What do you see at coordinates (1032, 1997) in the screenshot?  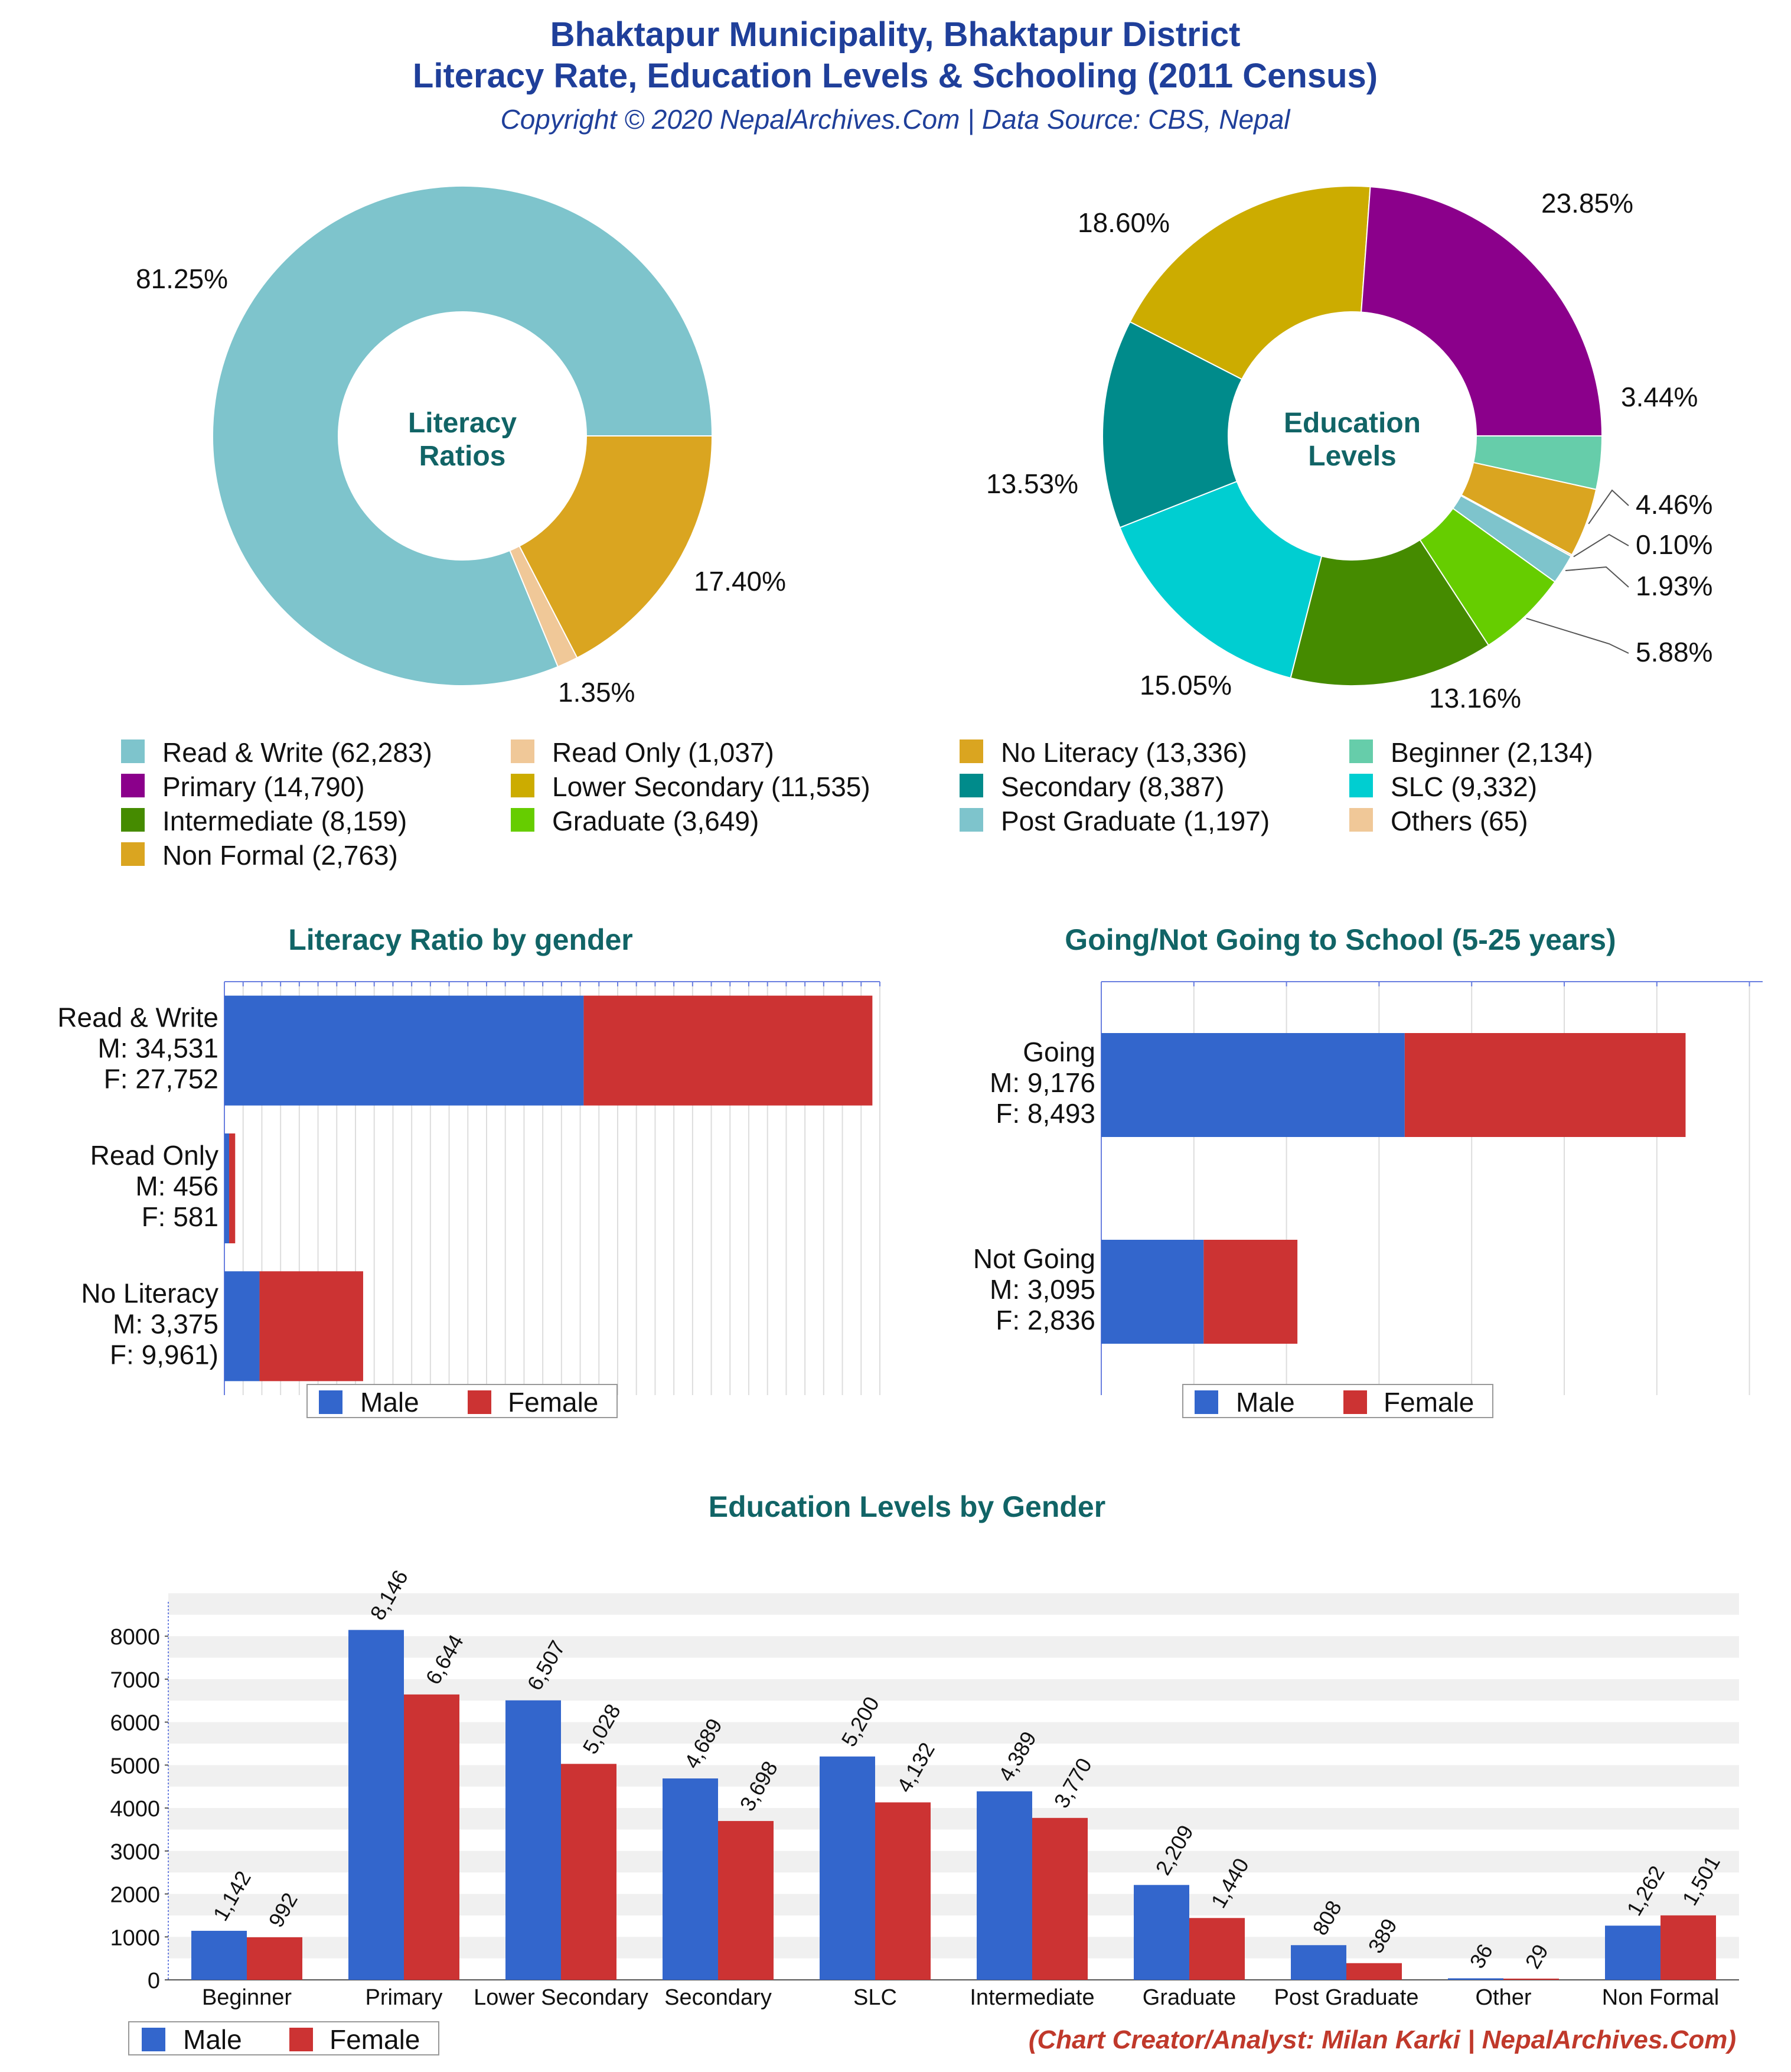 I see `x-category-label: Intermediate` at bounding box center [1032, 1997].